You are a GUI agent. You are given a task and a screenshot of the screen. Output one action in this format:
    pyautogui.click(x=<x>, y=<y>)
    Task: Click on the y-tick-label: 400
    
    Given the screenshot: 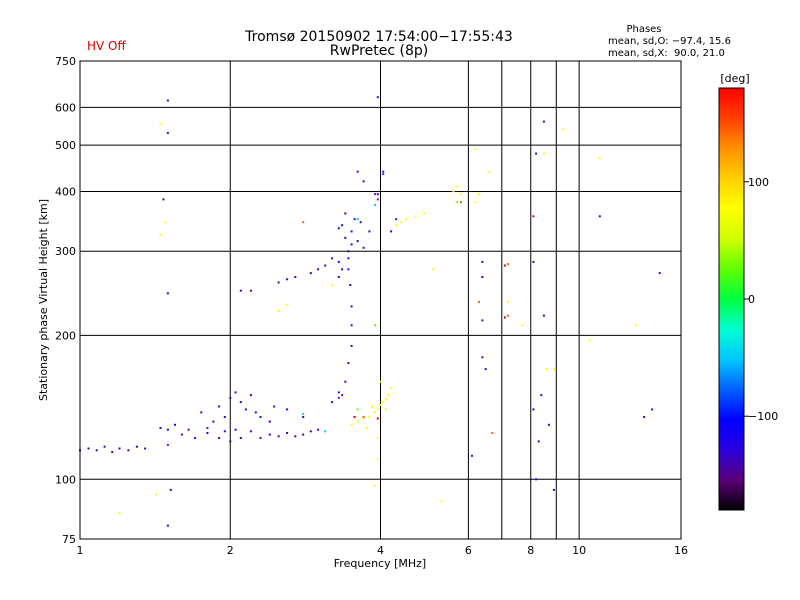 What is the action you would take?
    pyautogui.click(x=65, y=191)
    